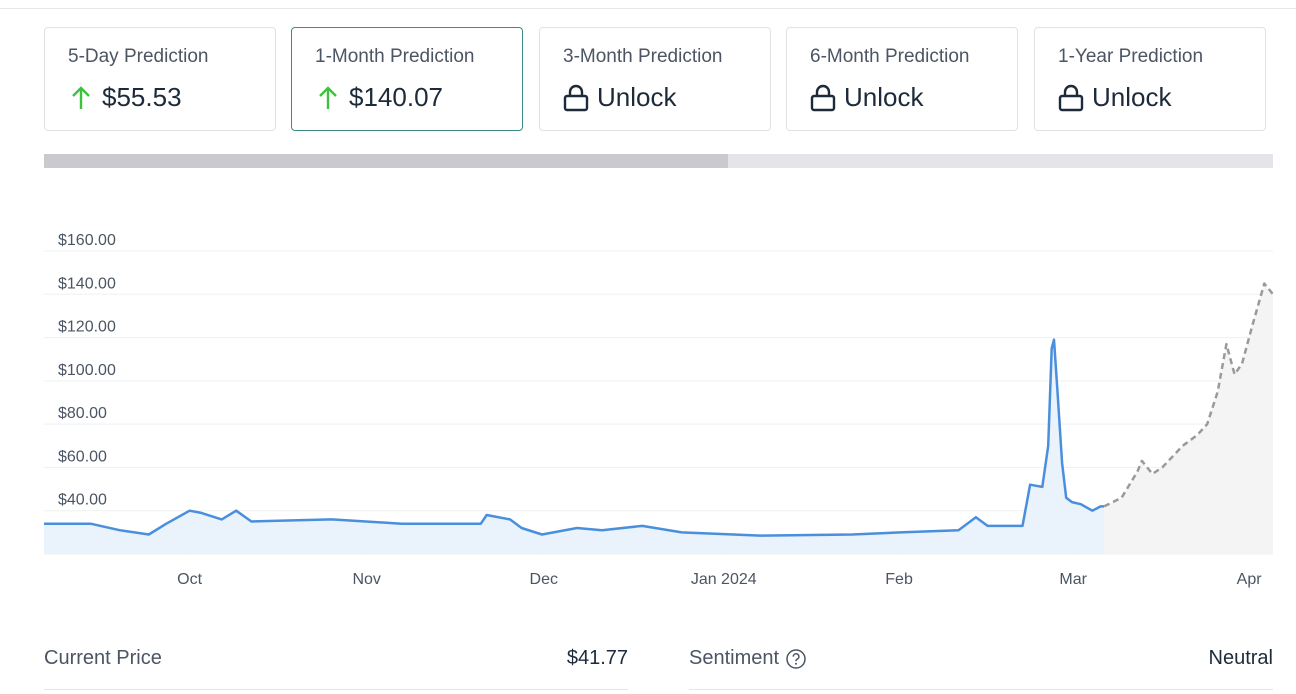 Image resolution: width=1296 pixels, height=694 pixels. Describe the element at coordinates (1250, 579) in the screenshot. I see `x-tick-label: Apr` at that location.